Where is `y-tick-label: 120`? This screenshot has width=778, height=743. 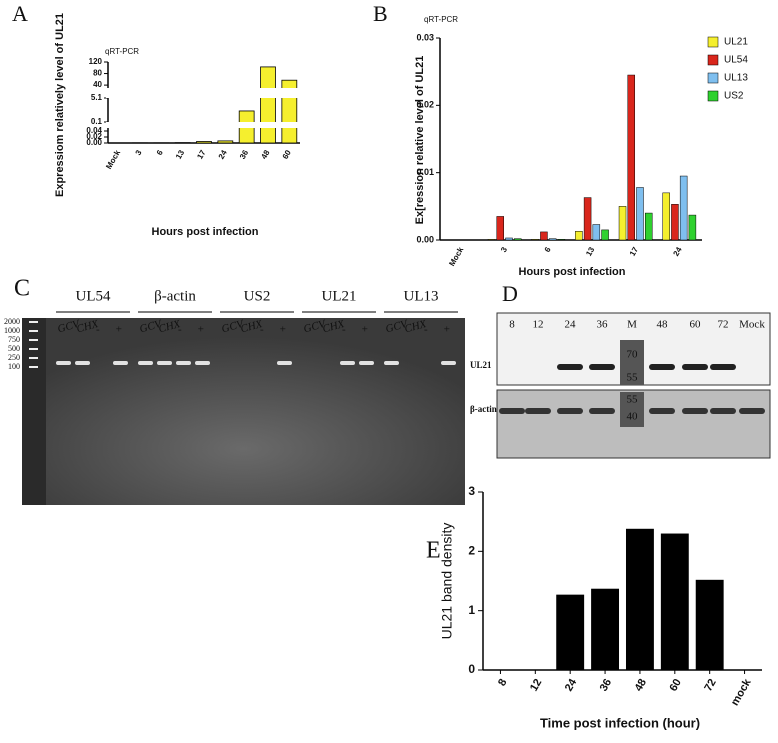
y-tick-label: 120 is located at coordinates (96, 61).